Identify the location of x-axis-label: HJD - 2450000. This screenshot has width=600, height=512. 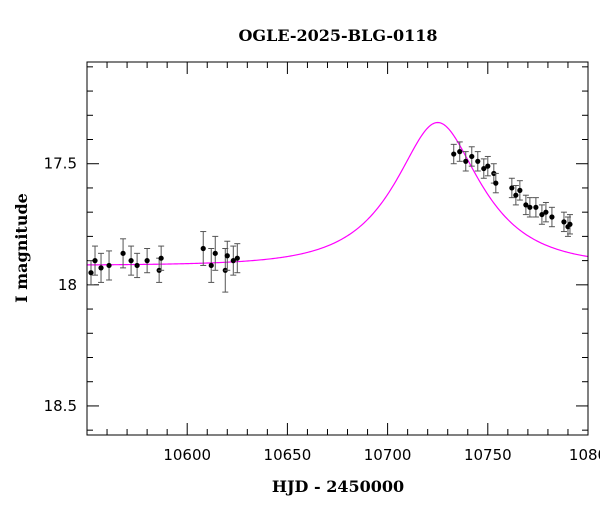
(338, 486).